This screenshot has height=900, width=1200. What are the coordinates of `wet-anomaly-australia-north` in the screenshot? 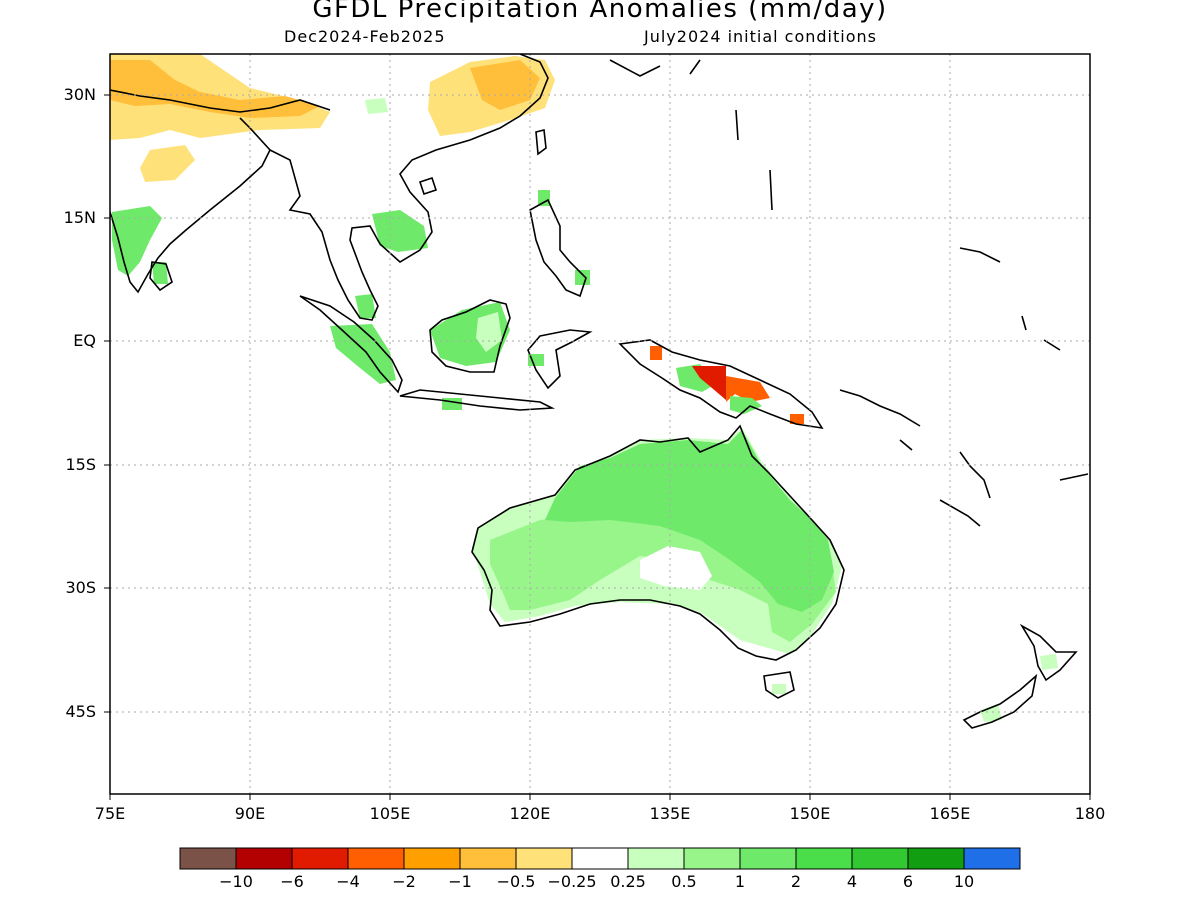 It's located at (689, 521).